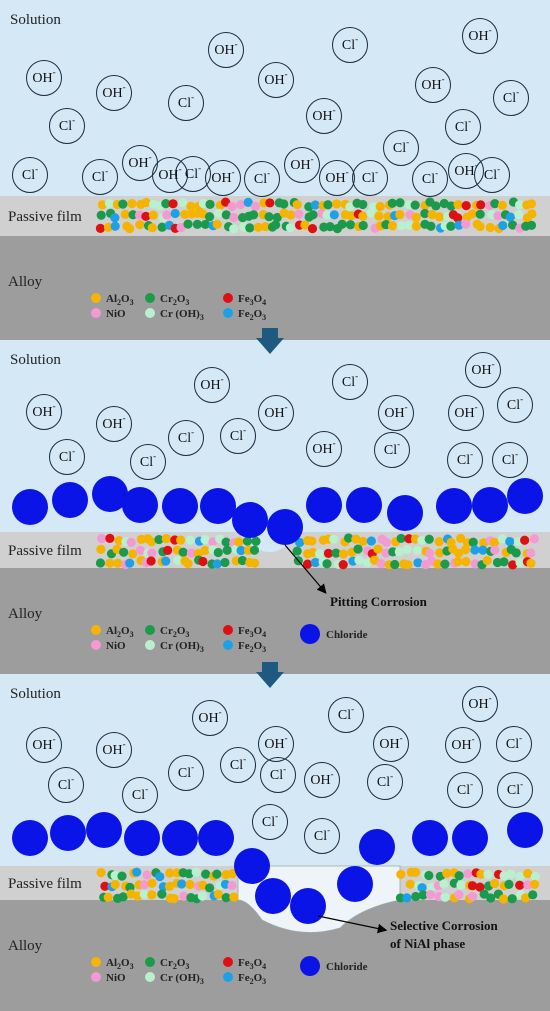 Image resolution: width=550 pixels, height=1011 pixels. I want to click on solution-label: Solution, so click(35, 694).